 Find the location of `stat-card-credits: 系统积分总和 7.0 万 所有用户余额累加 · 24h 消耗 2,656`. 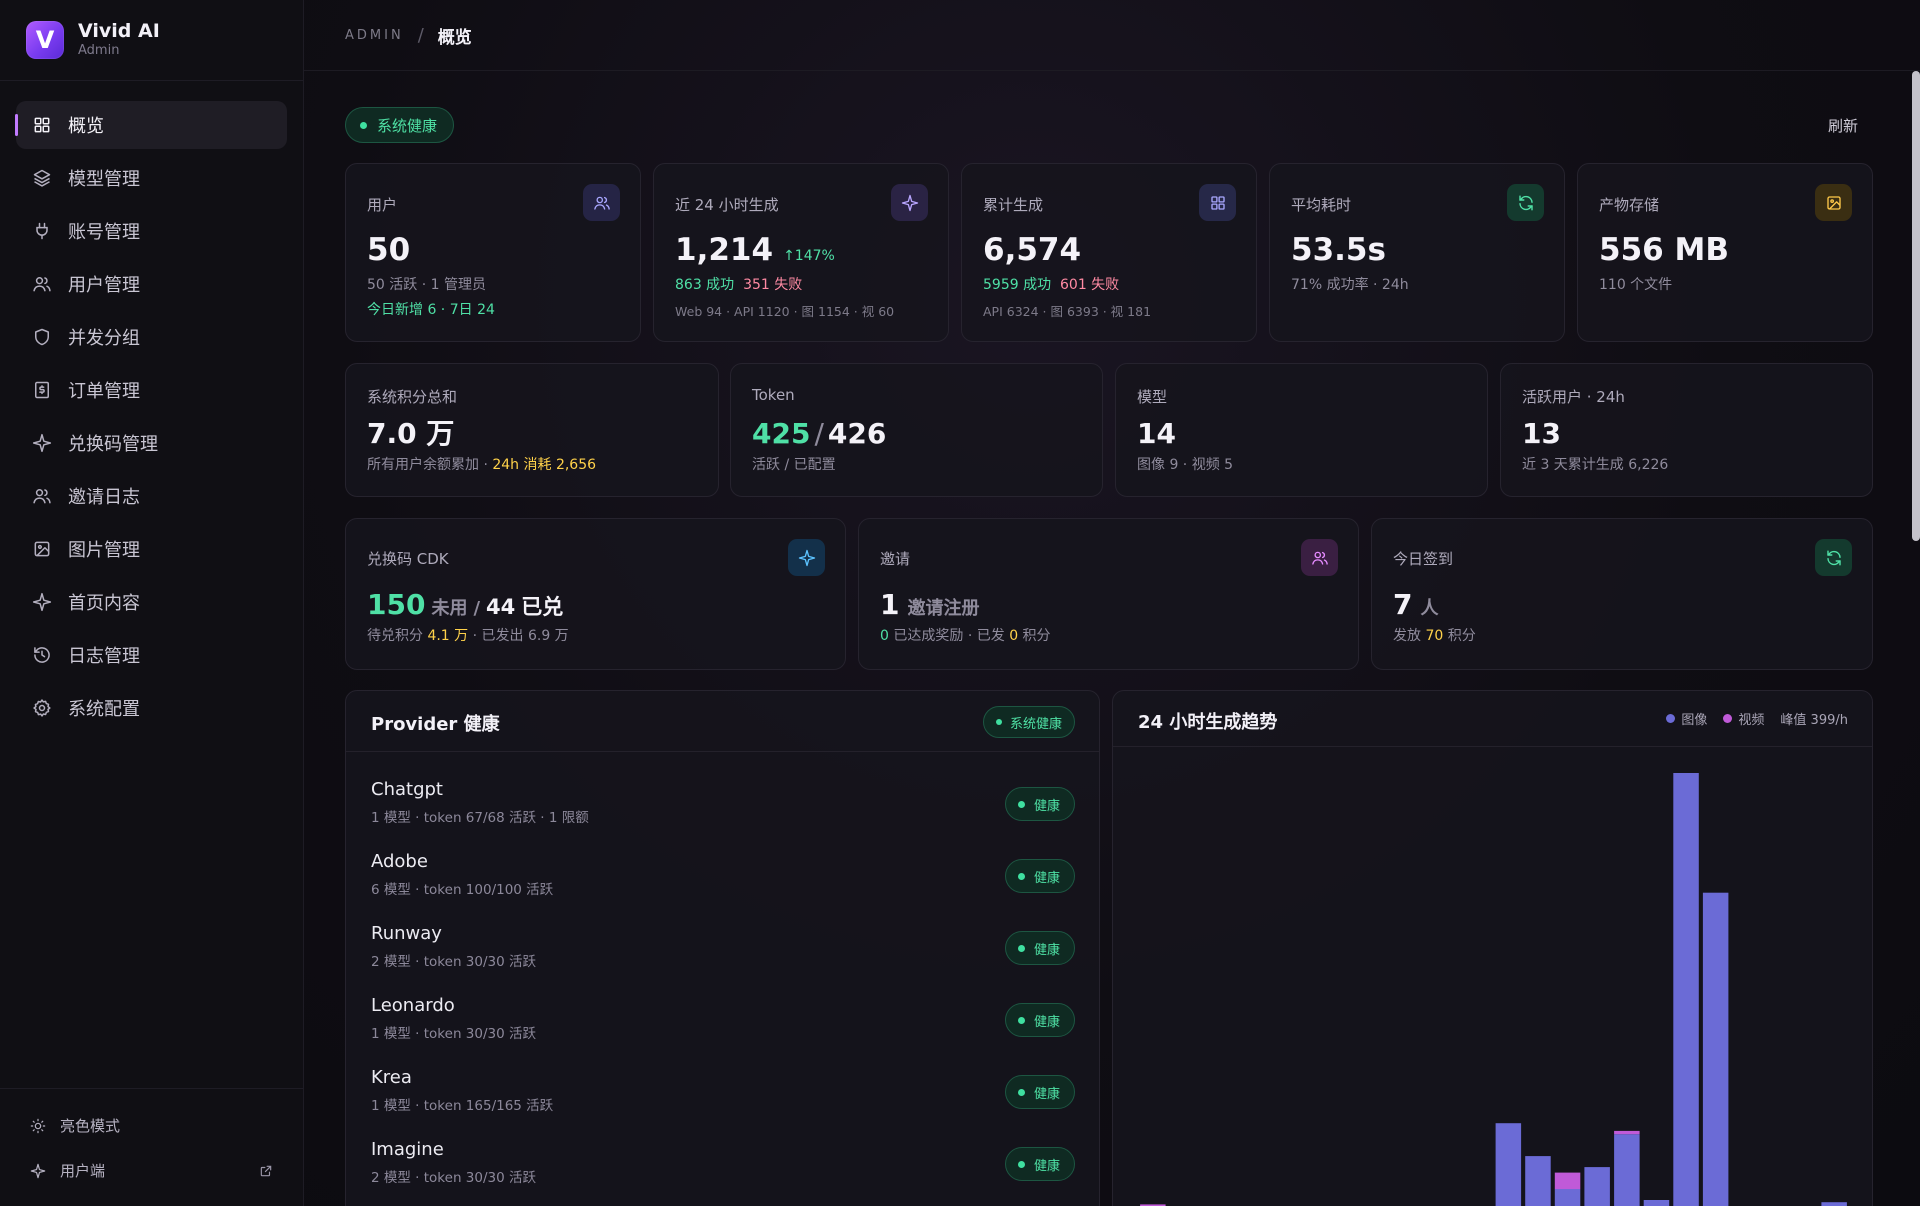

stat-card-credits: 系统积分总和 7.0 万 所有用户余额累加 · 24h 消耗 2,656 is located at coordinates (532, 430).